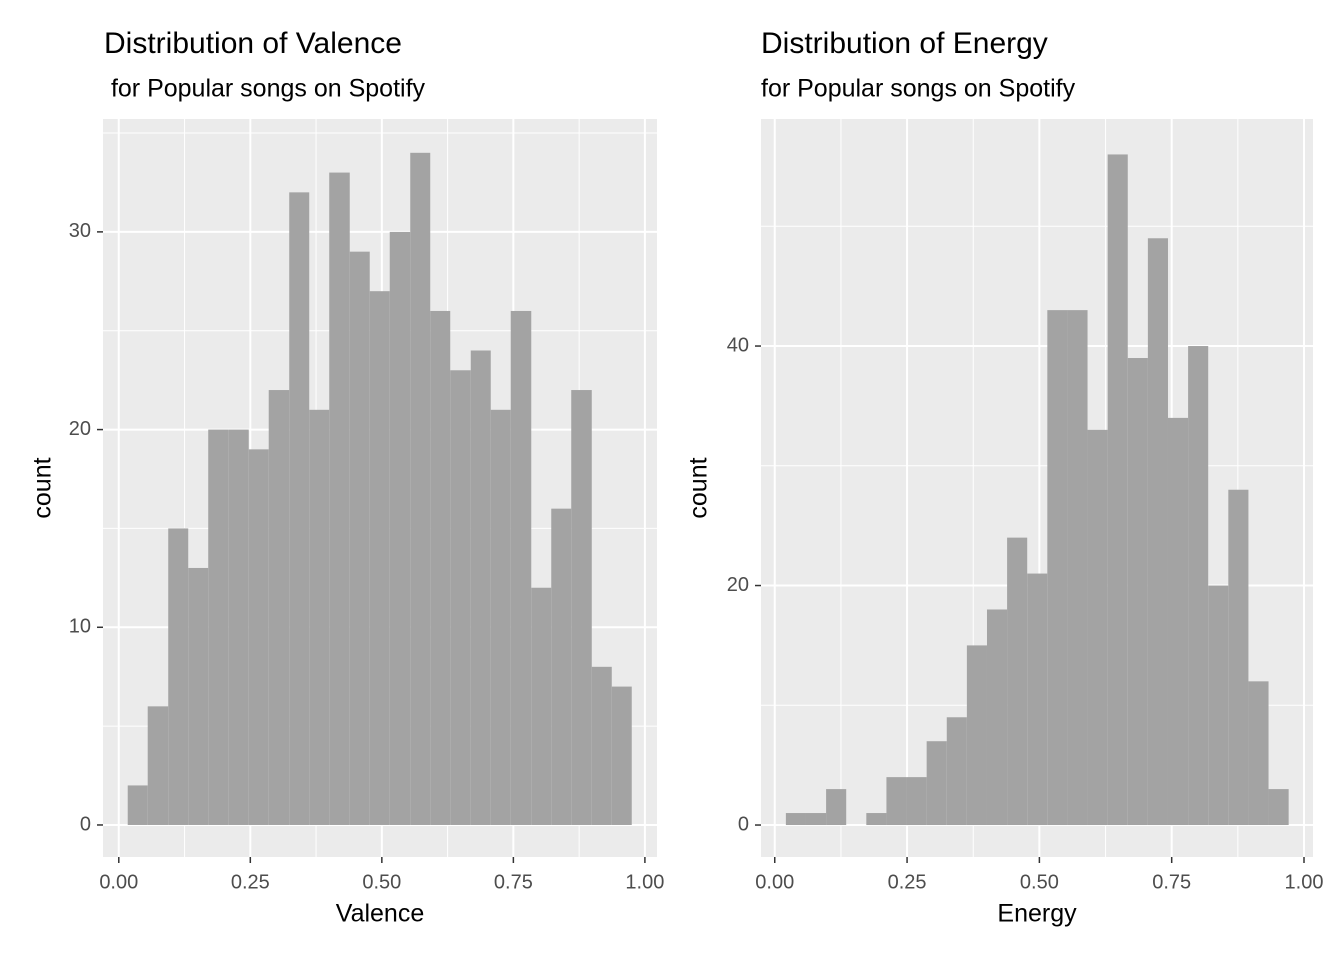  I want to click on y-tick-label: 10, so click(80, 627).